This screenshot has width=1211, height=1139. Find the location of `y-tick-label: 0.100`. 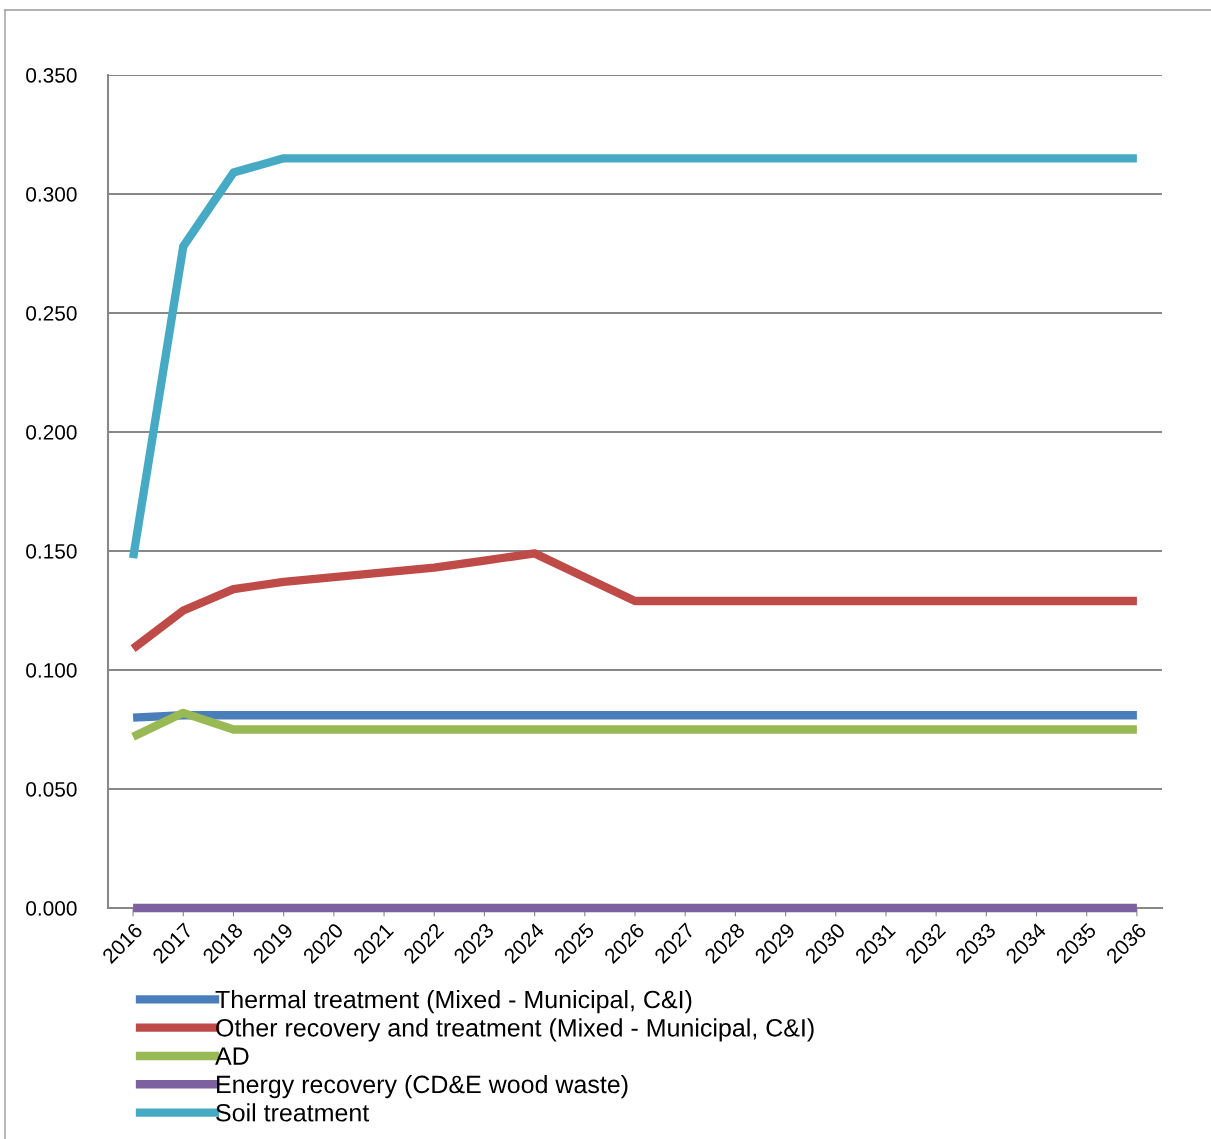

y-tick-label: 0.100 is located at coordinates (51, 670).